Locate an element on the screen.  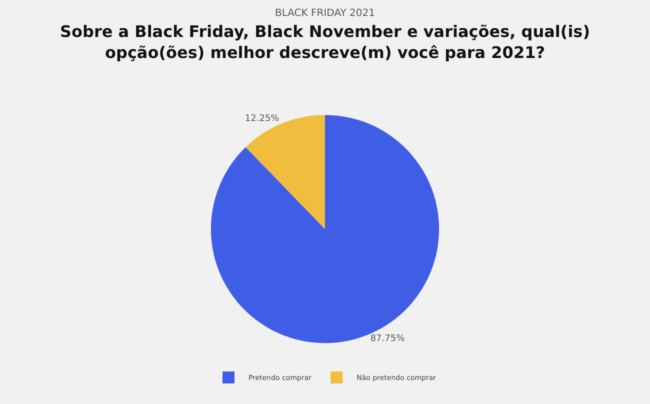
data-label: 87.75% is located at coordinates (388, 339).